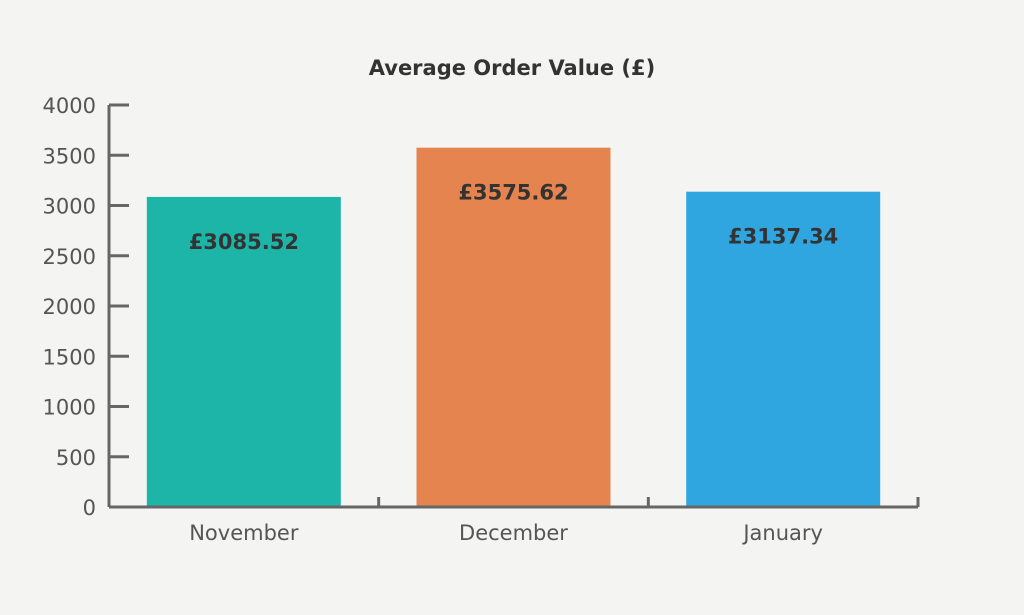 This screenshot has width=1024, height=615. Describe the element at coordinates (244, 533) in the screenshot. I see `x-tick-label-november: November` at that location.